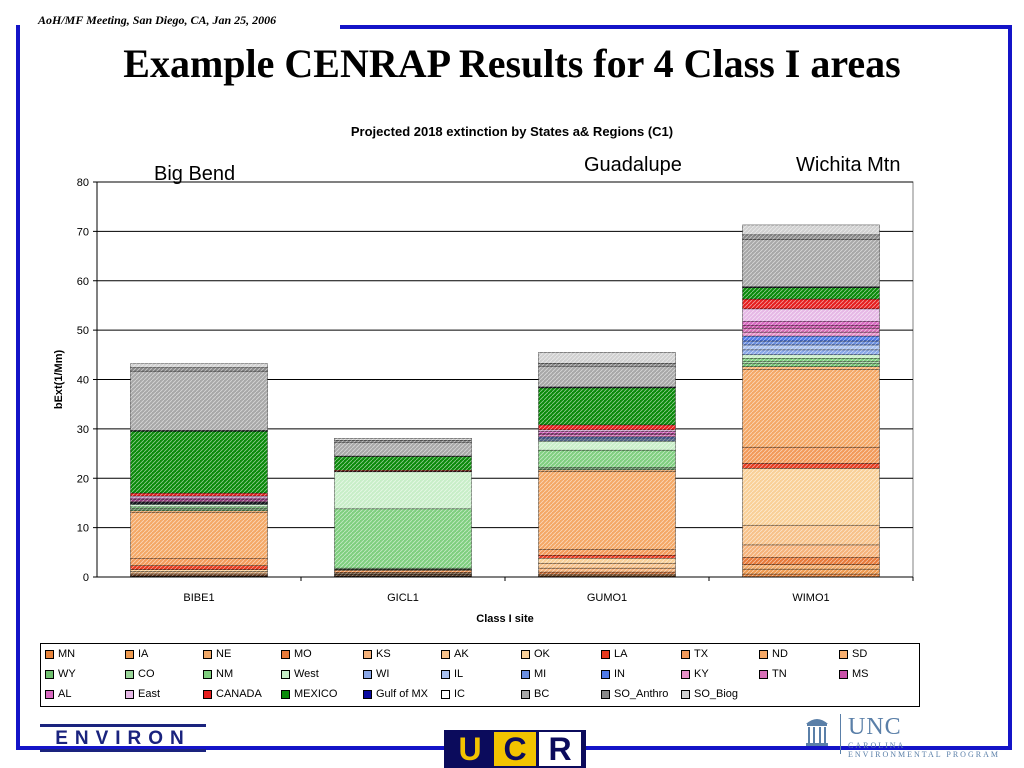  I want to click on legend-item-ms: MS, so click(854, 674).